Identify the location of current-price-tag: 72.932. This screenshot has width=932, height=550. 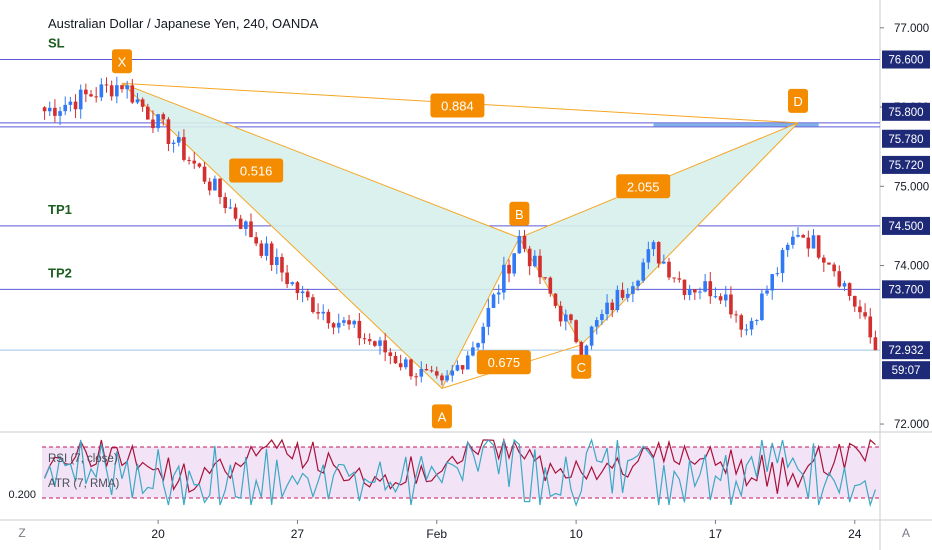
(905, 351).